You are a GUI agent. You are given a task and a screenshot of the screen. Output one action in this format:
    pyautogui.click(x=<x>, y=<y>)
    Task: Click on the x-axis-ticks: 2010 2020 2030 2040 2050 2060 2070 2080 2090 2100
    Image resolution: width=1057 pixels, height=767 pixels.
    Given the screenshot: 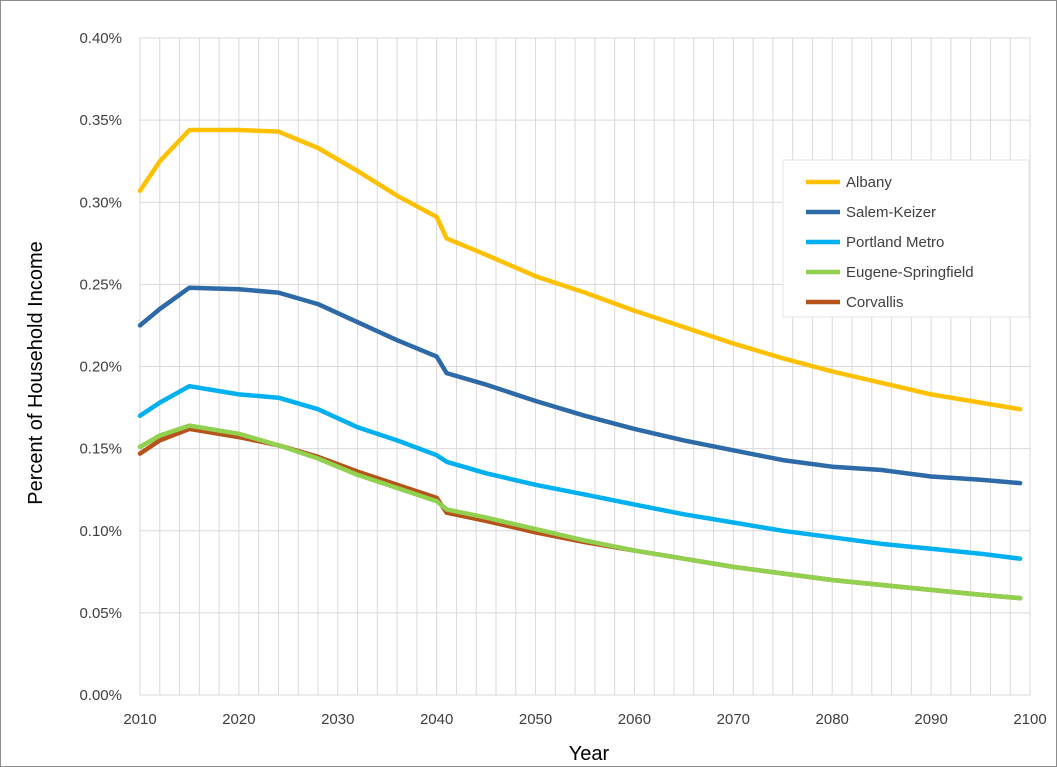 What is the action you would take?
    pyautogui.click(x=584, y=719)
    